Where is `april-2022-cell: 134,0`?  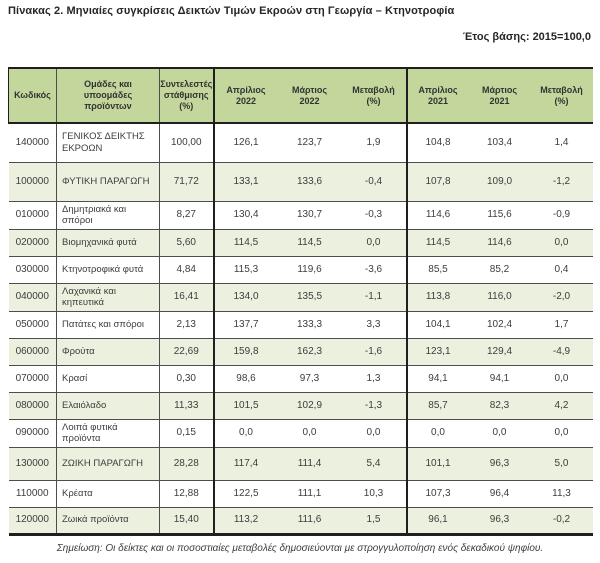 april-2022-cell: 134,0 is located at coordinates (246, 297).